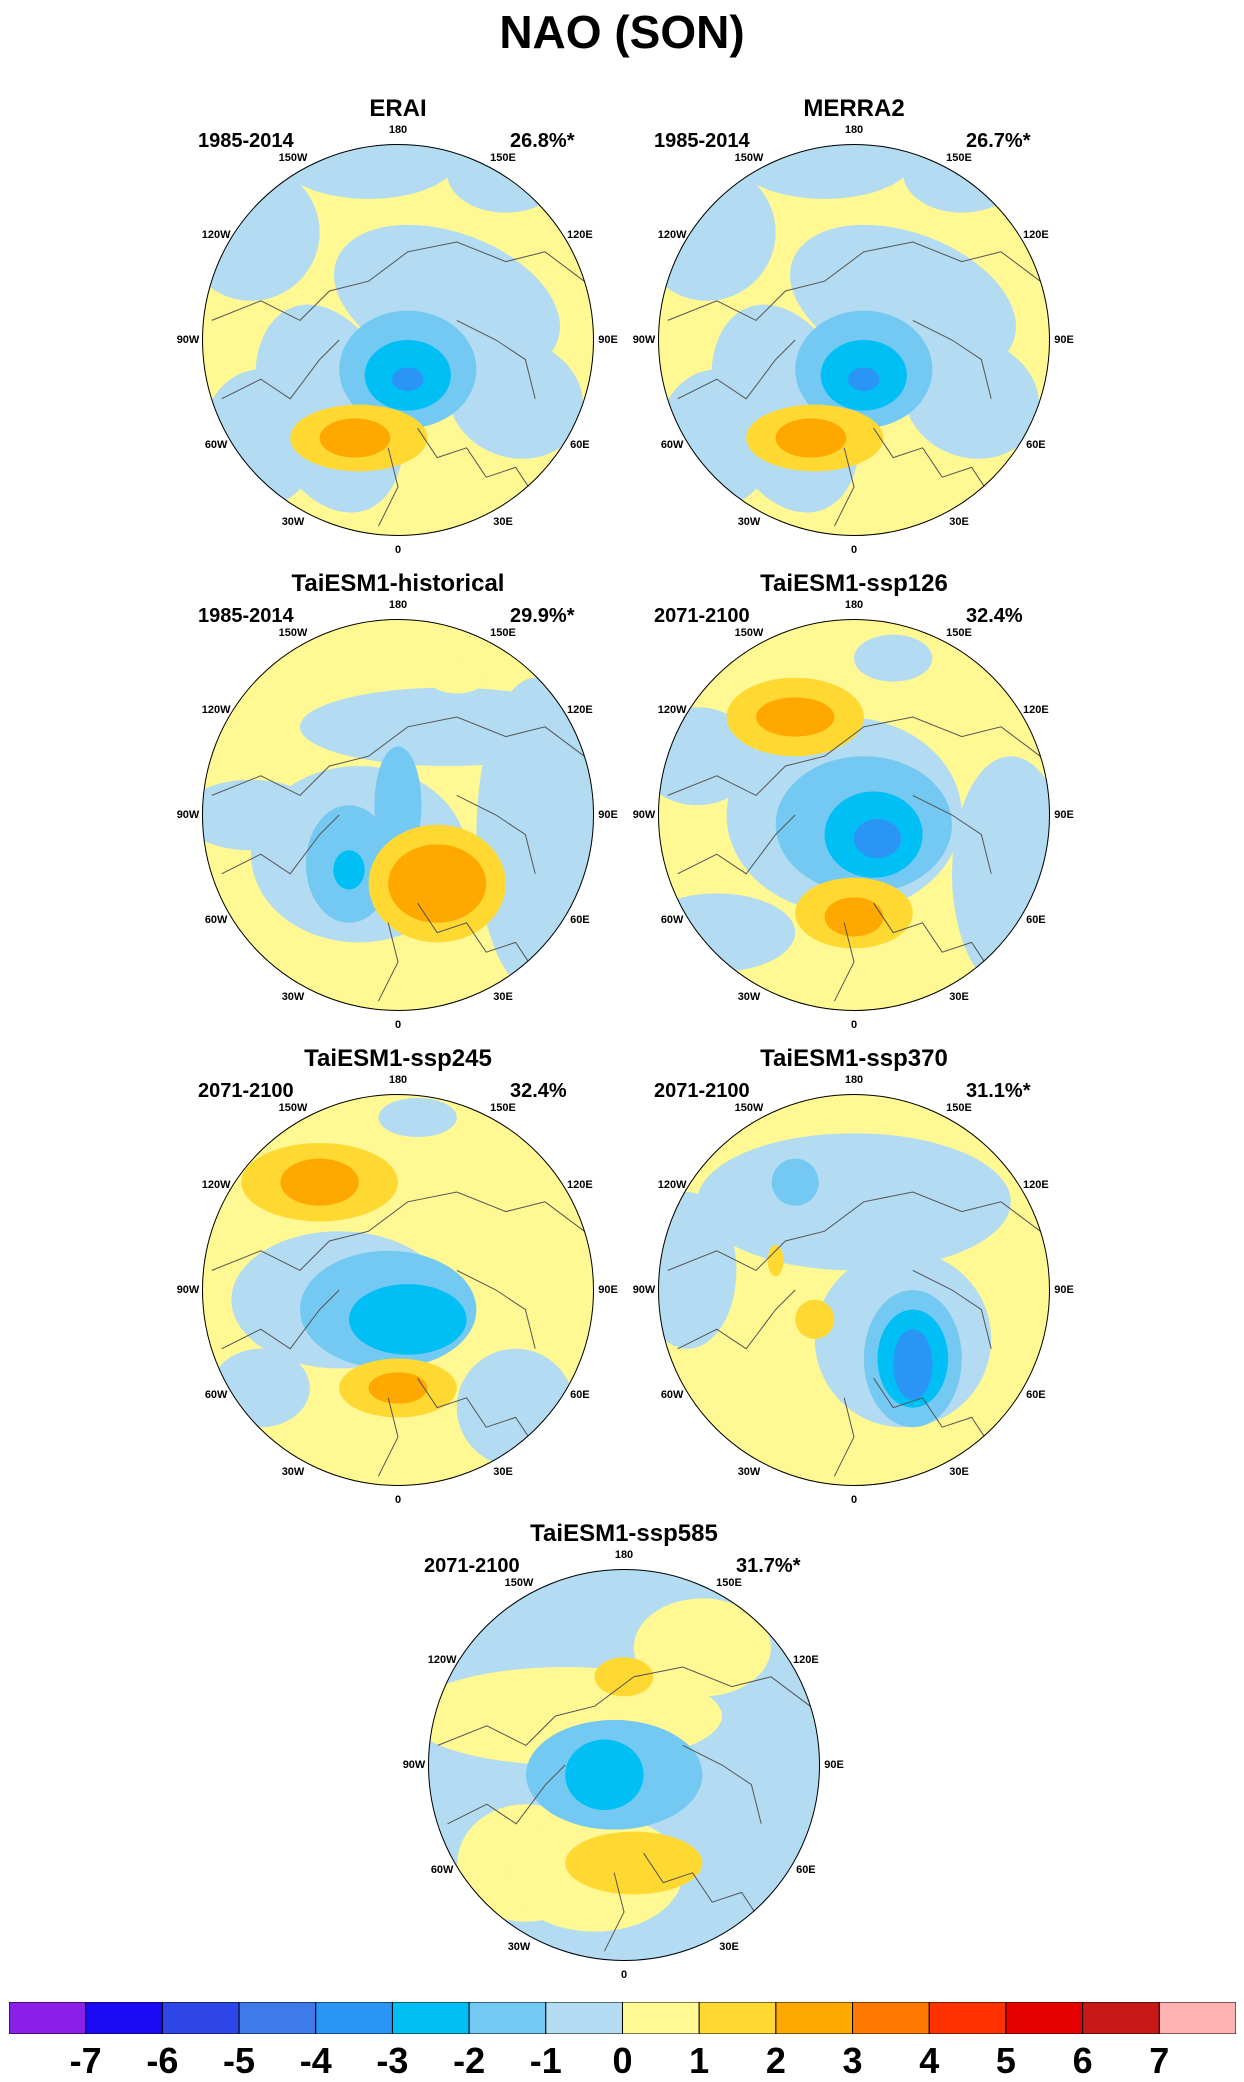 The height and width of the screenshot is (2082, 1244). What do you see at coordinates (998, 1091) in the screenshot?
I see `panel-variance-percent: 31.1%*` at bounding box center [998, 1091].